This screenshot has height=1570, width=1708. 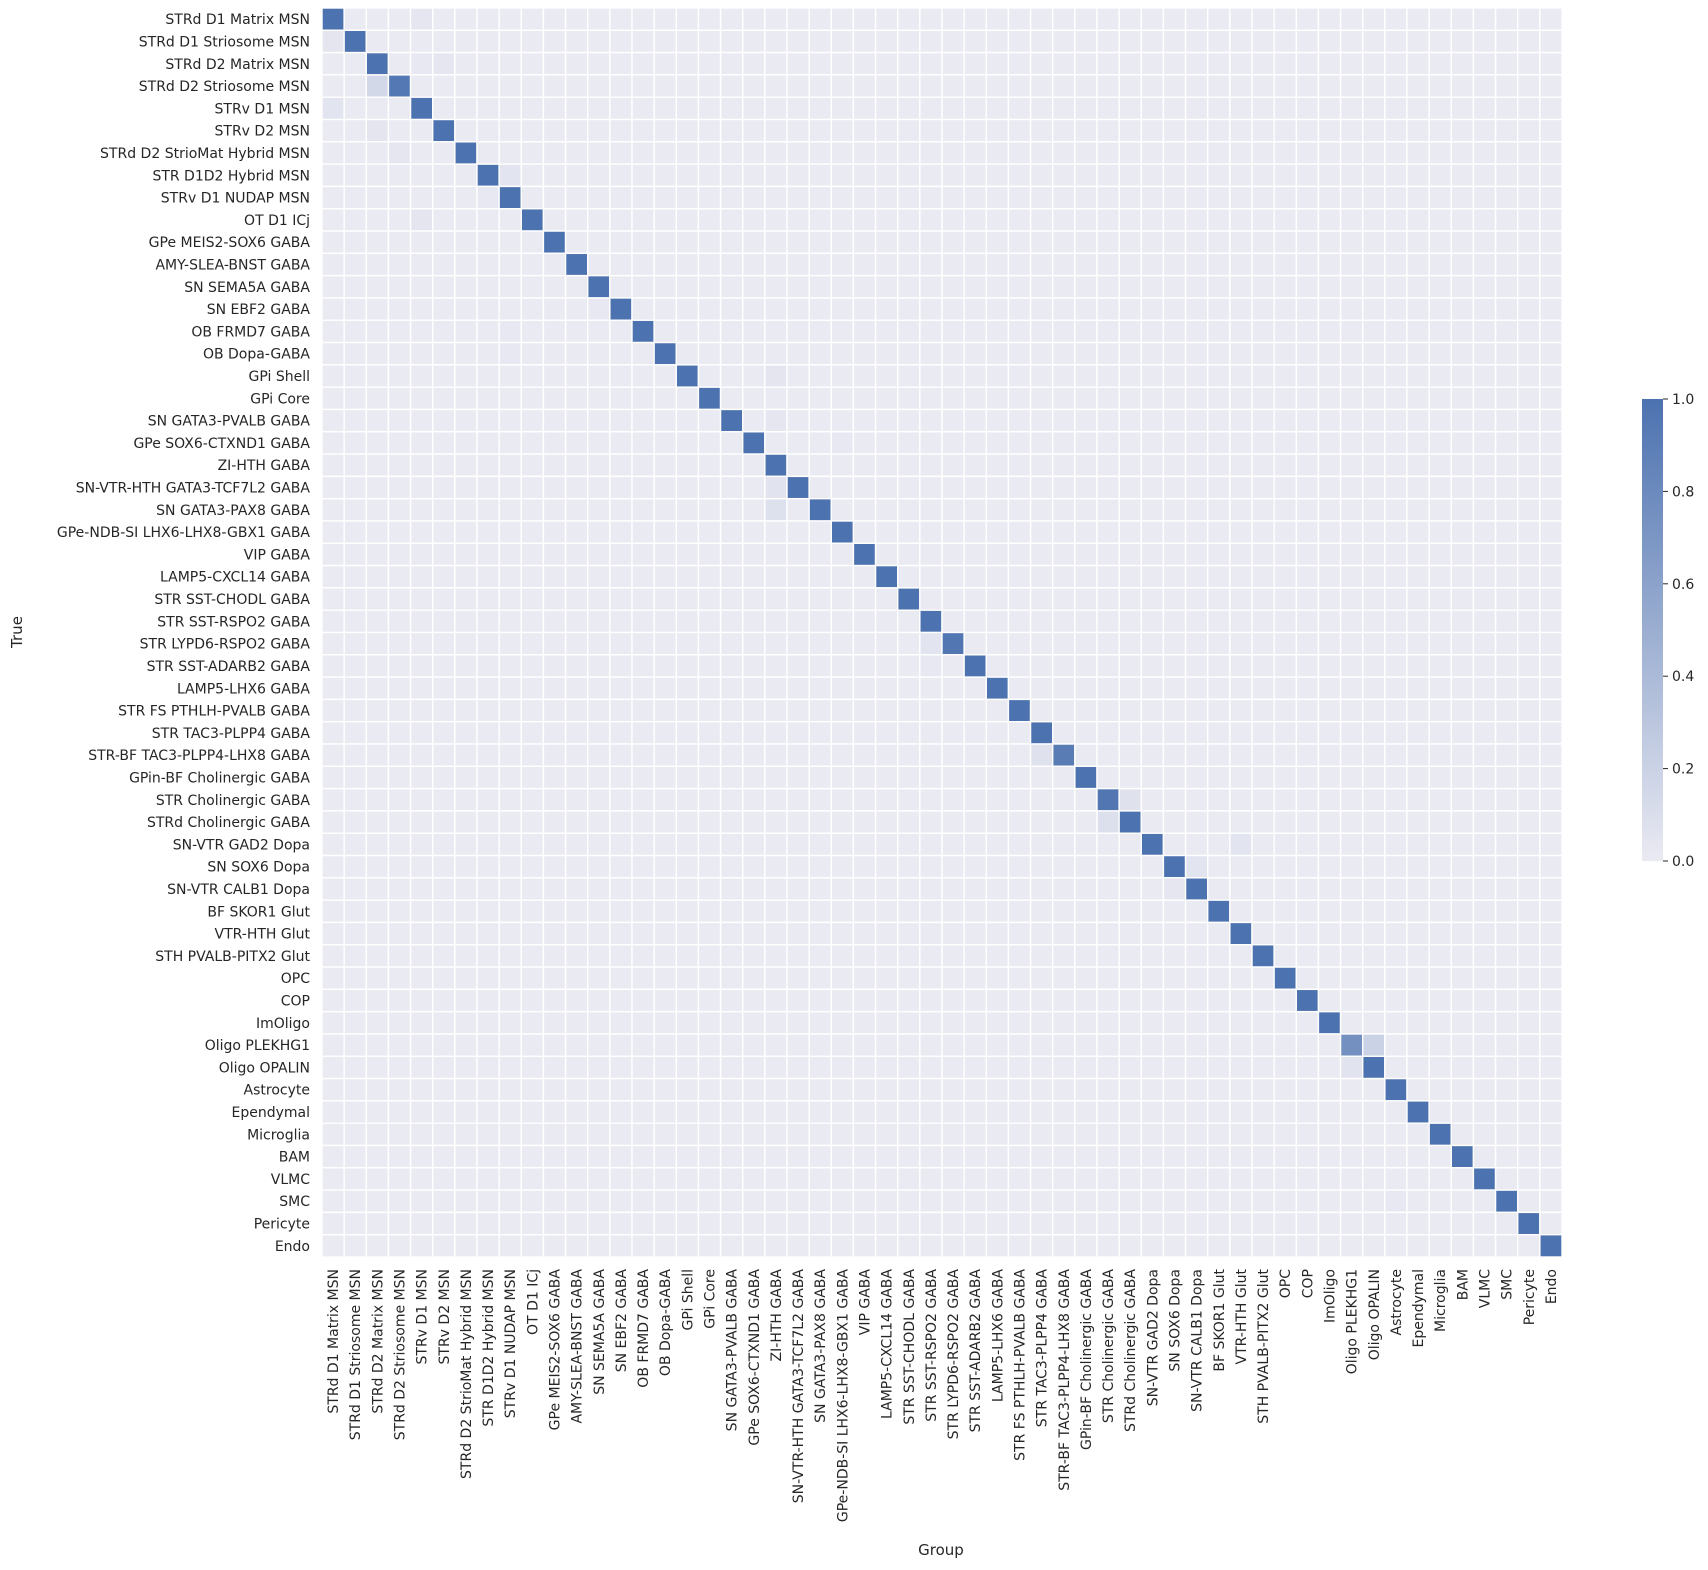 What do you see at coordinates (1043, 1348) in the screenshot?
I see `x-tick-label: STR TAC3-PLPP4 GABA` at bounding box center [1043, 1348].